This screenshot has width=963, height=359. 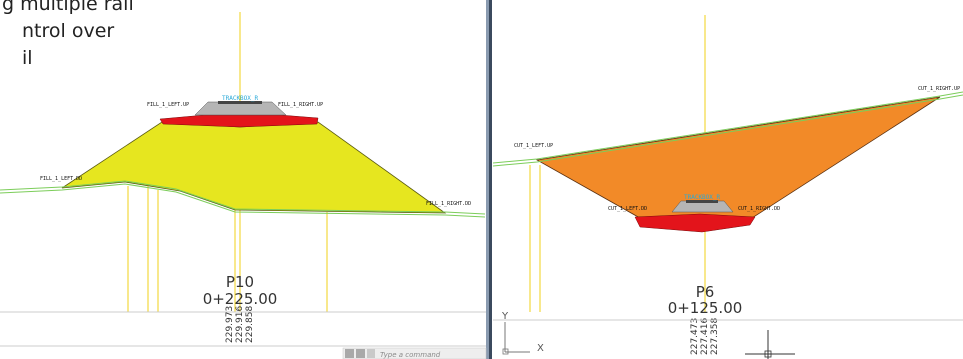 What do you see at coordinates (240, 299) in the screenshot?
I see `section-station: 0+225.00` at bounding box center [240, 299].